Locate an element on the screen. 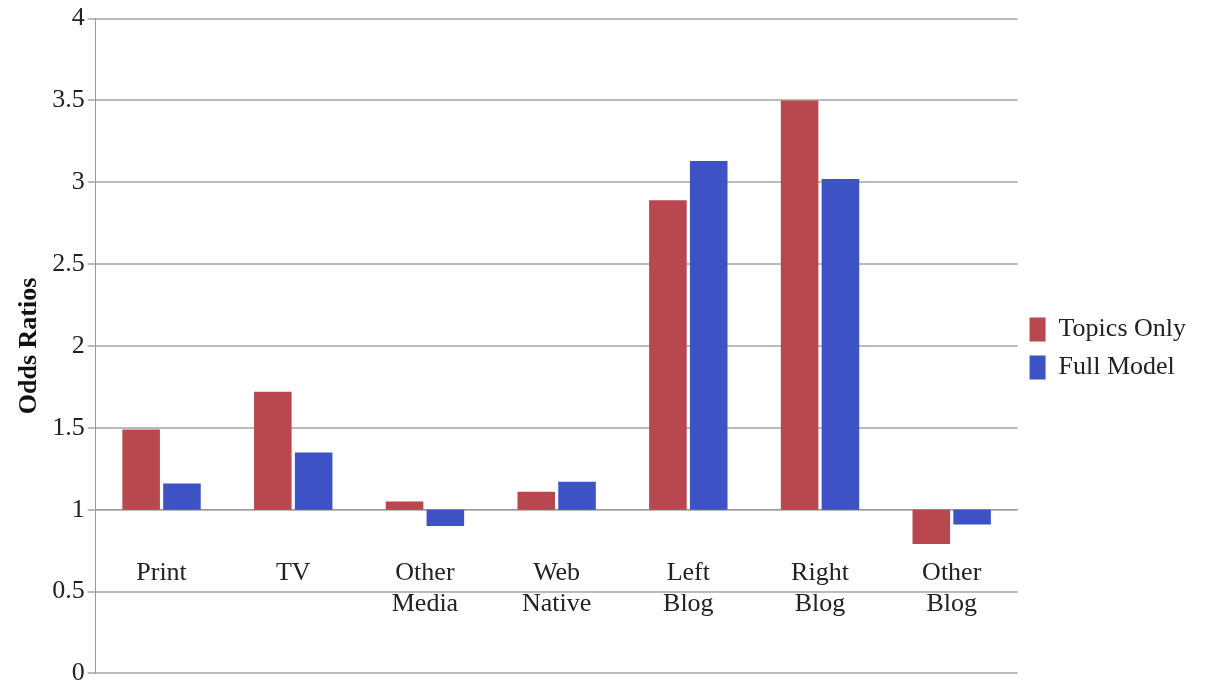 The width and height of the screenshot is (1206, 692). x-tick-label: Right Blog is located at coordinates (820, 587).